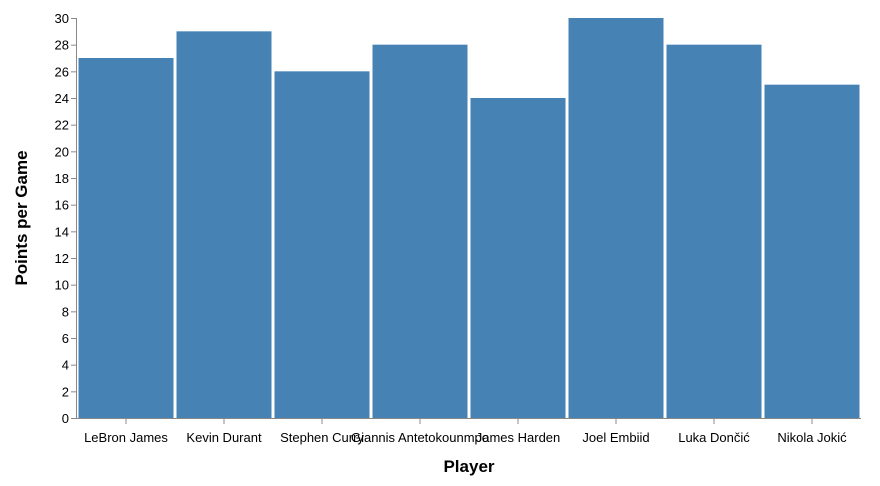  Describe the element at coordinates (65, 311) in the screenshot. I see `y-tick-label: 8` at that location.